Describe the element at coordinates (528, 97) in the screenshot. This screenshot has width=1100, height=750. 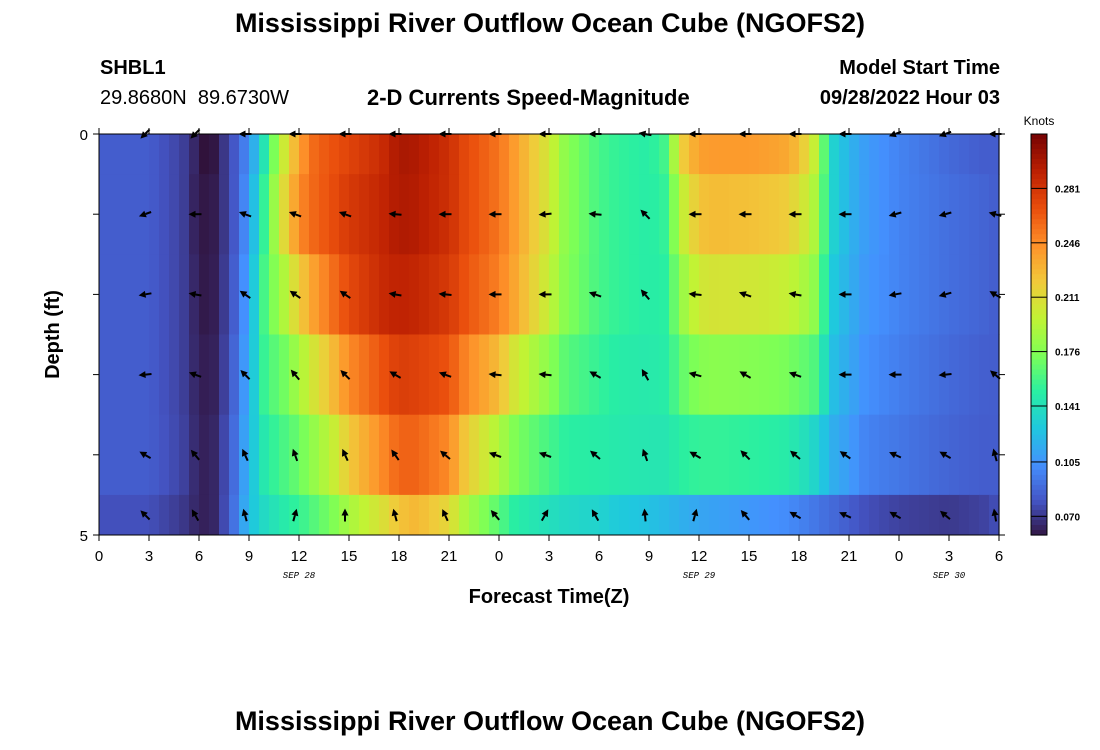
I see `chart-subtitle: 2-D Currents Speed-Magnitude` at that location.